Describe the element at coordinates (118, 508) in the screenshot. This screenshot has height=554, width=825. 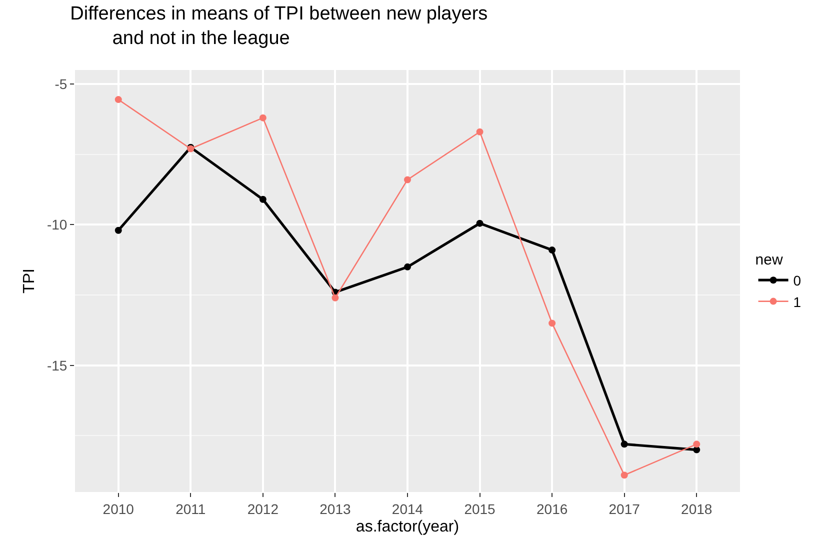
I see `x-tick-label: 2010` at that location.